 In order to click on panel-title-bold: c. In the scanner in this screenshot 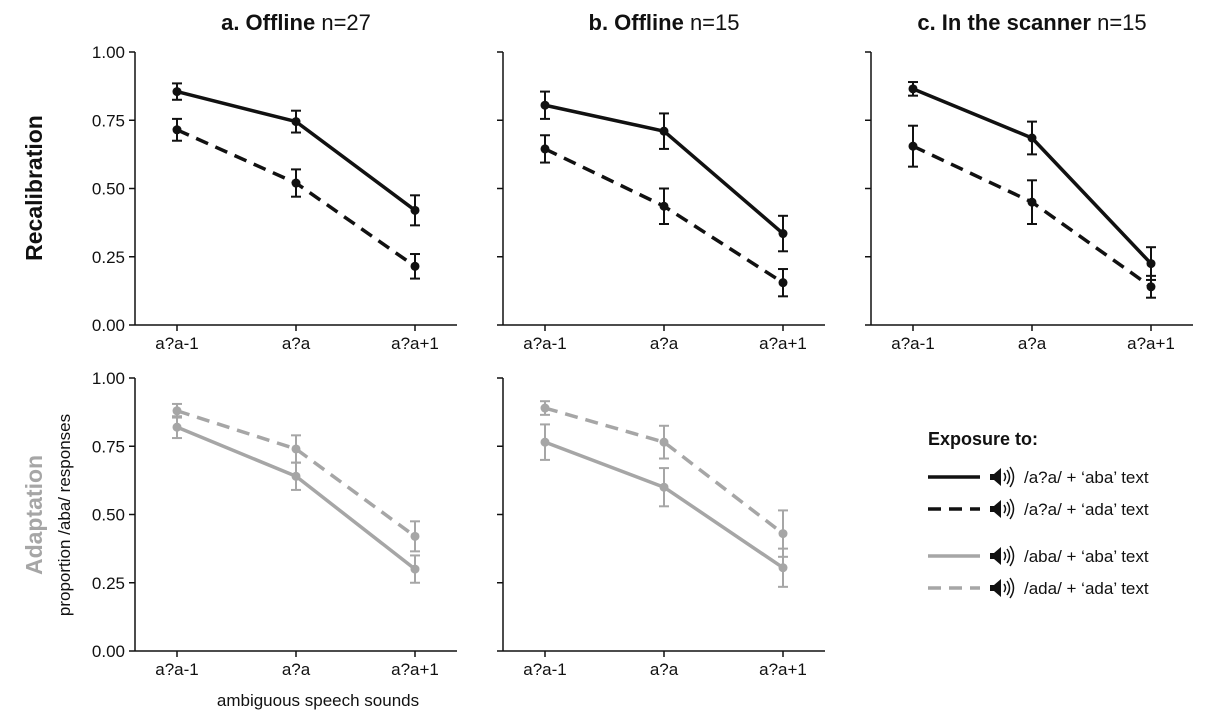, I will do `click(1004, 22)`.